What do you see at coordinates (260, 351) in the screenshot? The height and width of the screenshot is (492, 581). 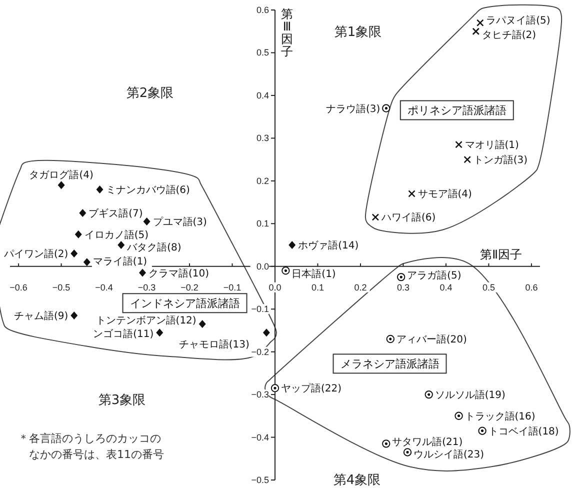 I see `y-tick-label: −0.2` at bounding box center [260, 351].